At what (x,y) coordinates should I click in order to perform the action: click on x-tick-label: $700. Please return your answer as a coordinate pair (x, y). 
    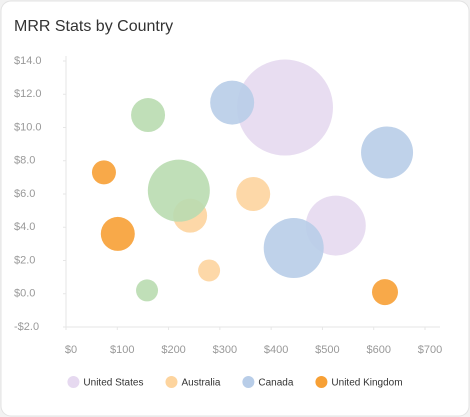
    Looking at the image, I should click on (430, 350).